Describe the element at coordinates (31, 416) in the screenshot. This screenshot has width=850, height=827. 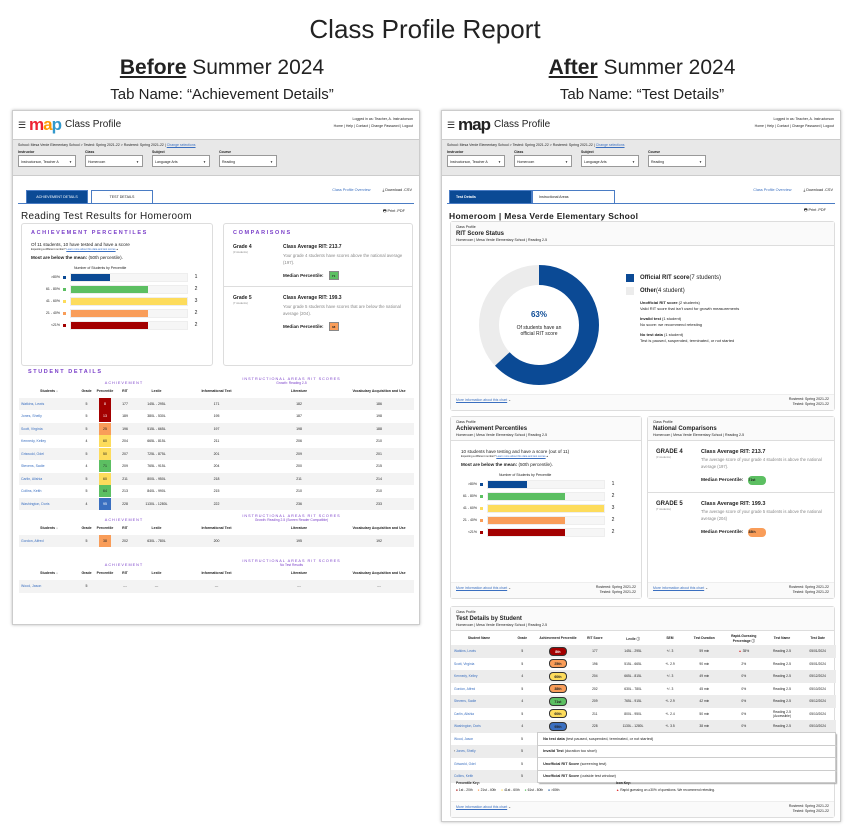
I see `student-link: Jones, Shelly` at that location.